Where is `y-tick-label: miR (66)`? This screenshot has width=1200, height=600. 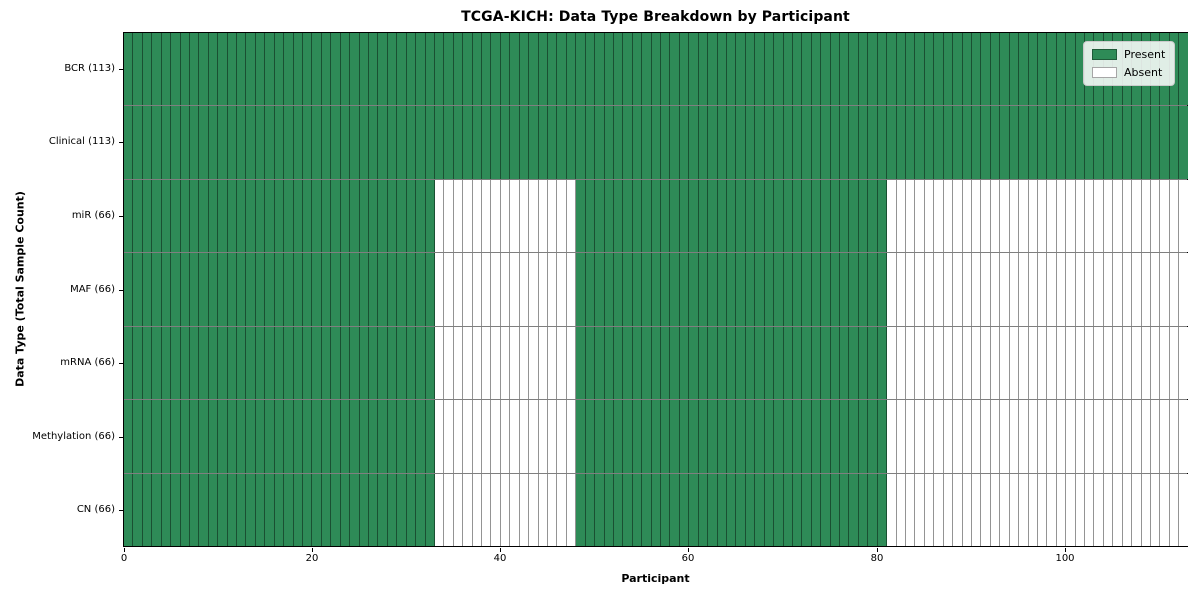 y-tick-label: miR (66) is located at coordinates (93, 215).